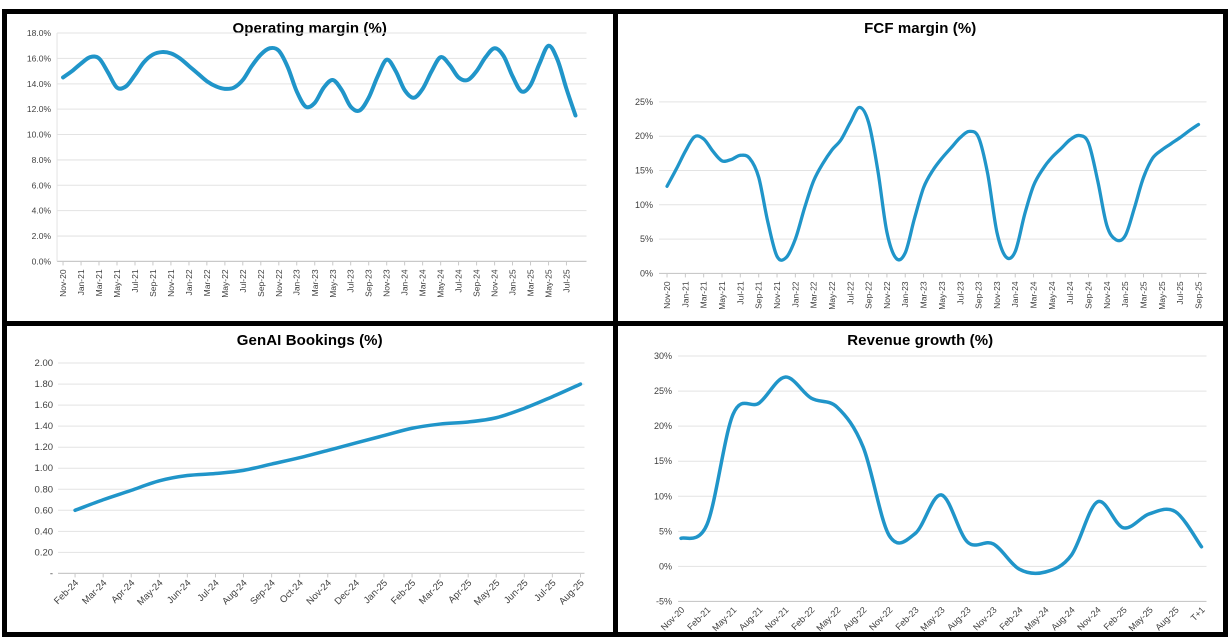  Describe the element at coordinates (179, 591) in the screenshot. I see `svg-text: Jun-24` at that location.